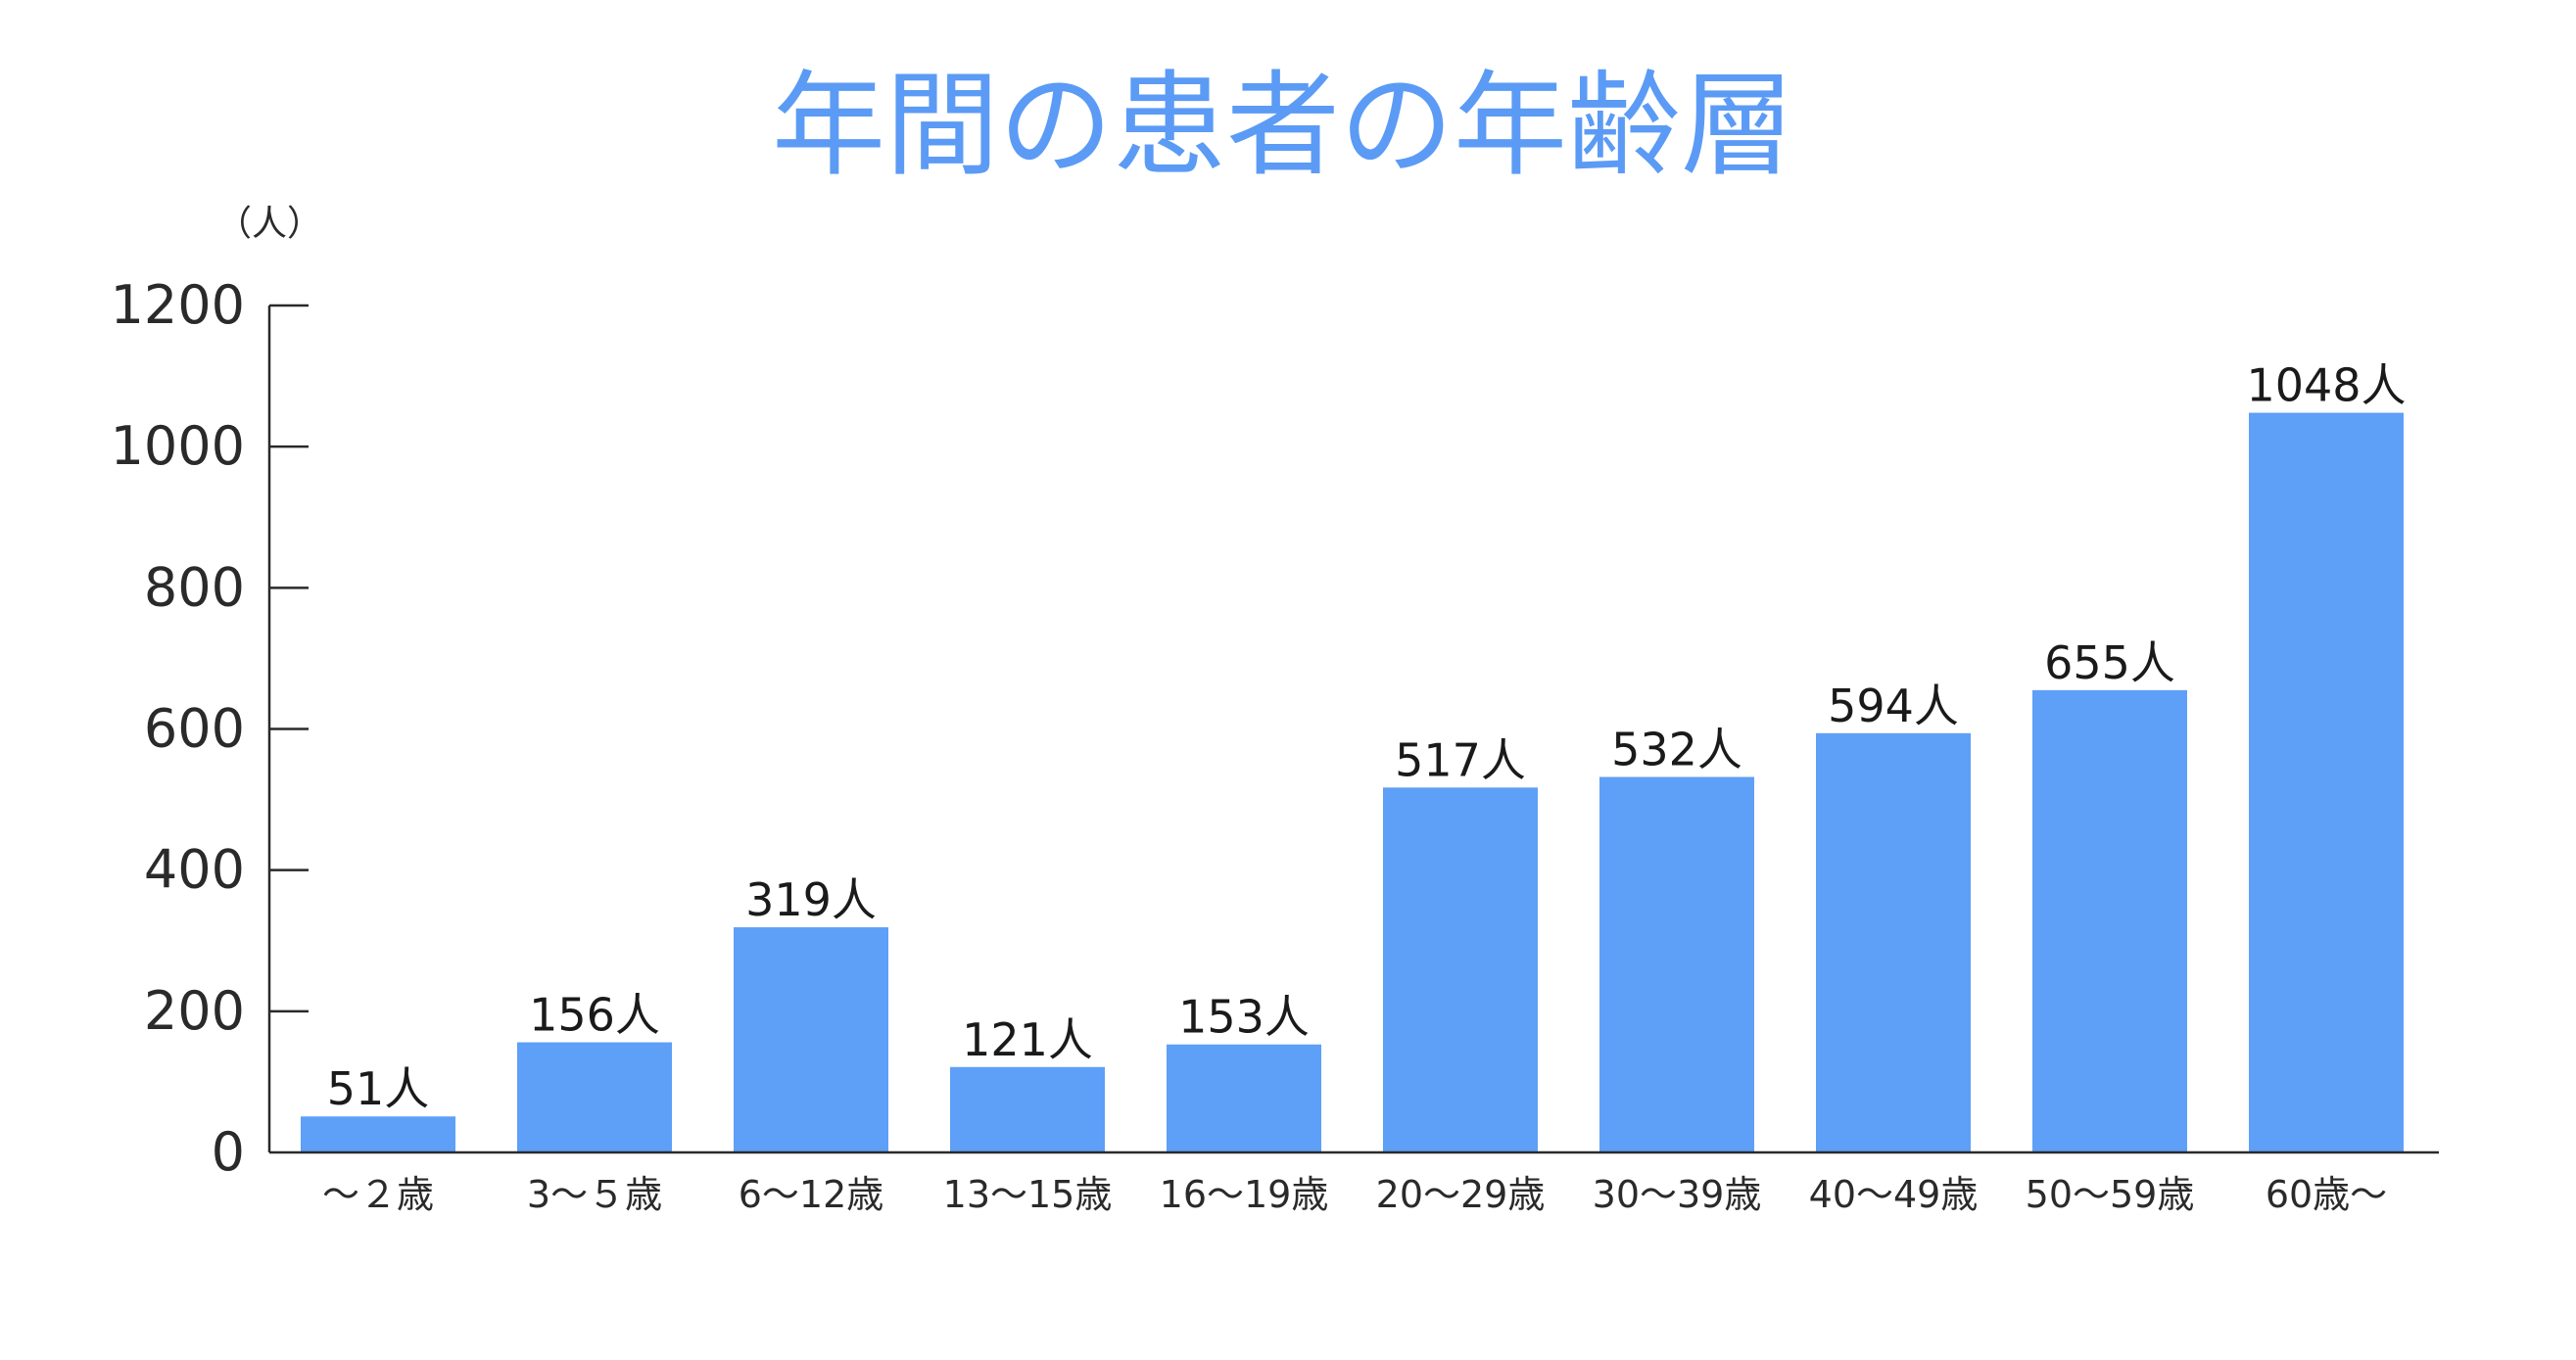 This screenshot has width=2576, height=1360. I want to click on bar-data-label: 121人, so click(1028, 1039).